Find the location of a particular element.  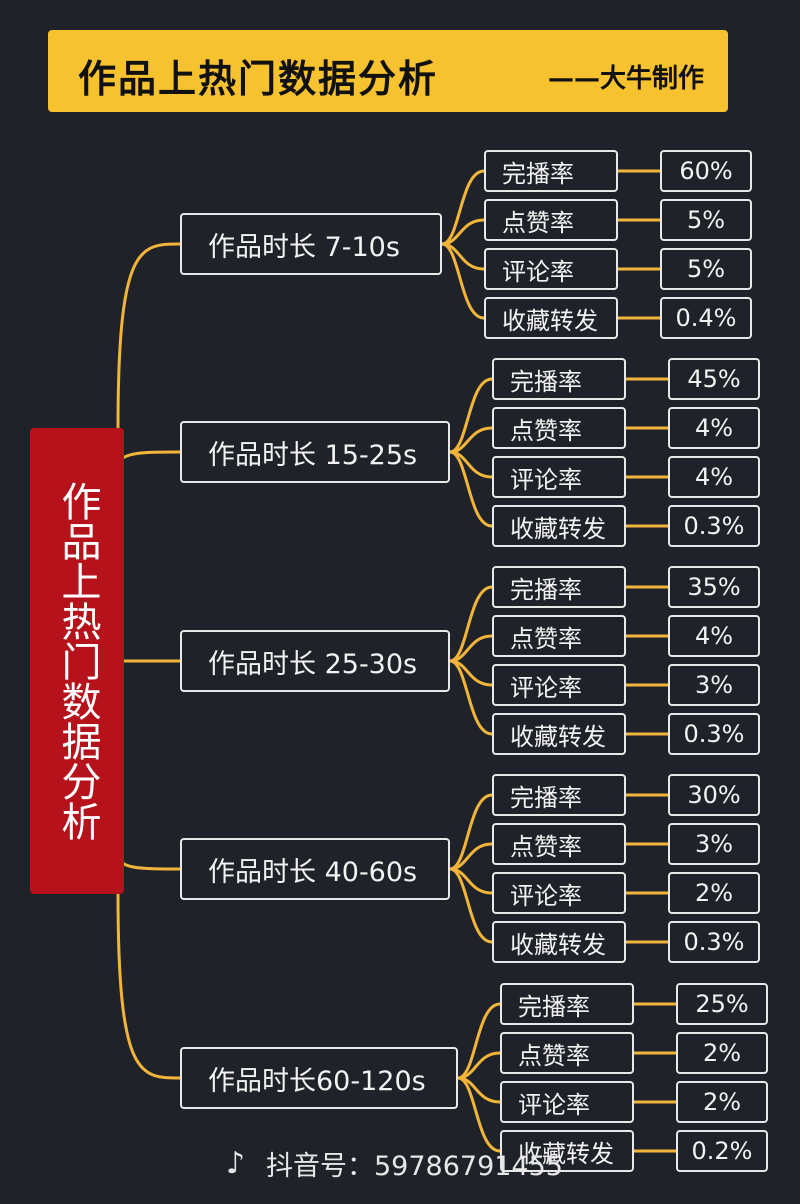

metric-value: 45% is located at coordinates (714, 379).